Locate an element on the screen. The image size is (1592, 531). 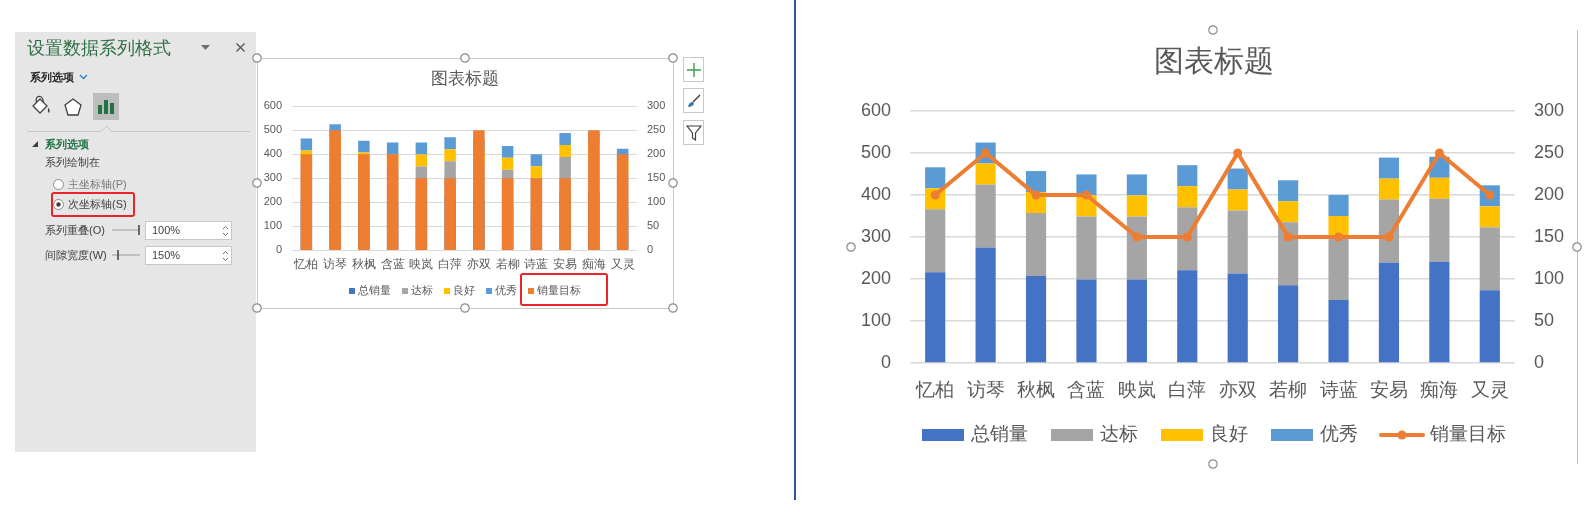
text: 间隙宽度(W) is located at coordinates (76, 255).